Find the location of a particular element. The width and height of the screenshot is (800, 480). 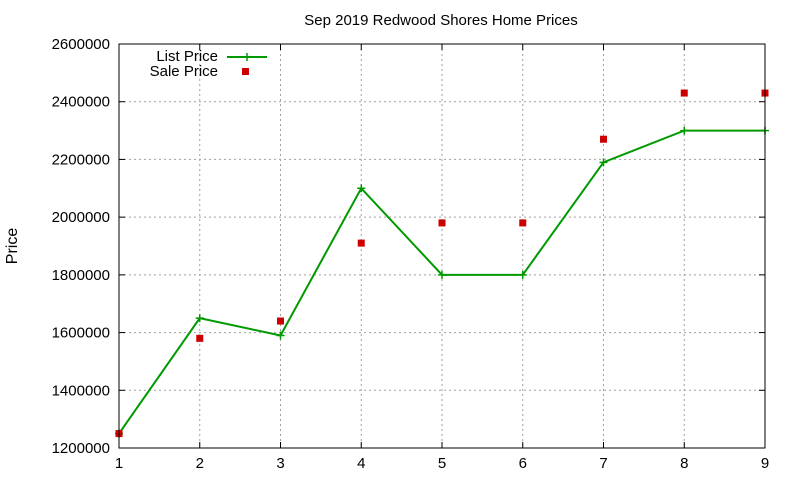

x-tick-label: 6 is located at coordinates (523, 463).